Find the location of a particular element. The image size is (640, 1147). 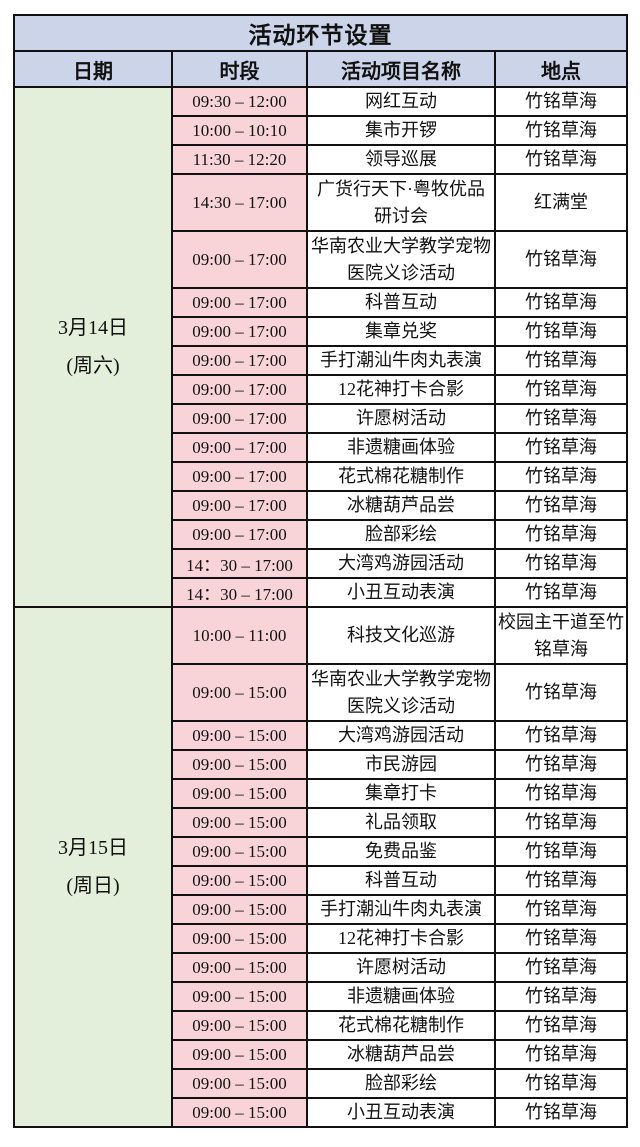

time-cell: 14：30 – 17:00 is located at coordinates (239, 563).